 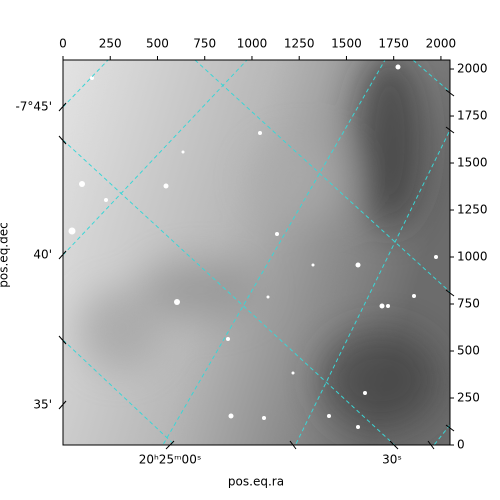 I want to click on x-tick-label: 1500, so click(x=346, y=44).